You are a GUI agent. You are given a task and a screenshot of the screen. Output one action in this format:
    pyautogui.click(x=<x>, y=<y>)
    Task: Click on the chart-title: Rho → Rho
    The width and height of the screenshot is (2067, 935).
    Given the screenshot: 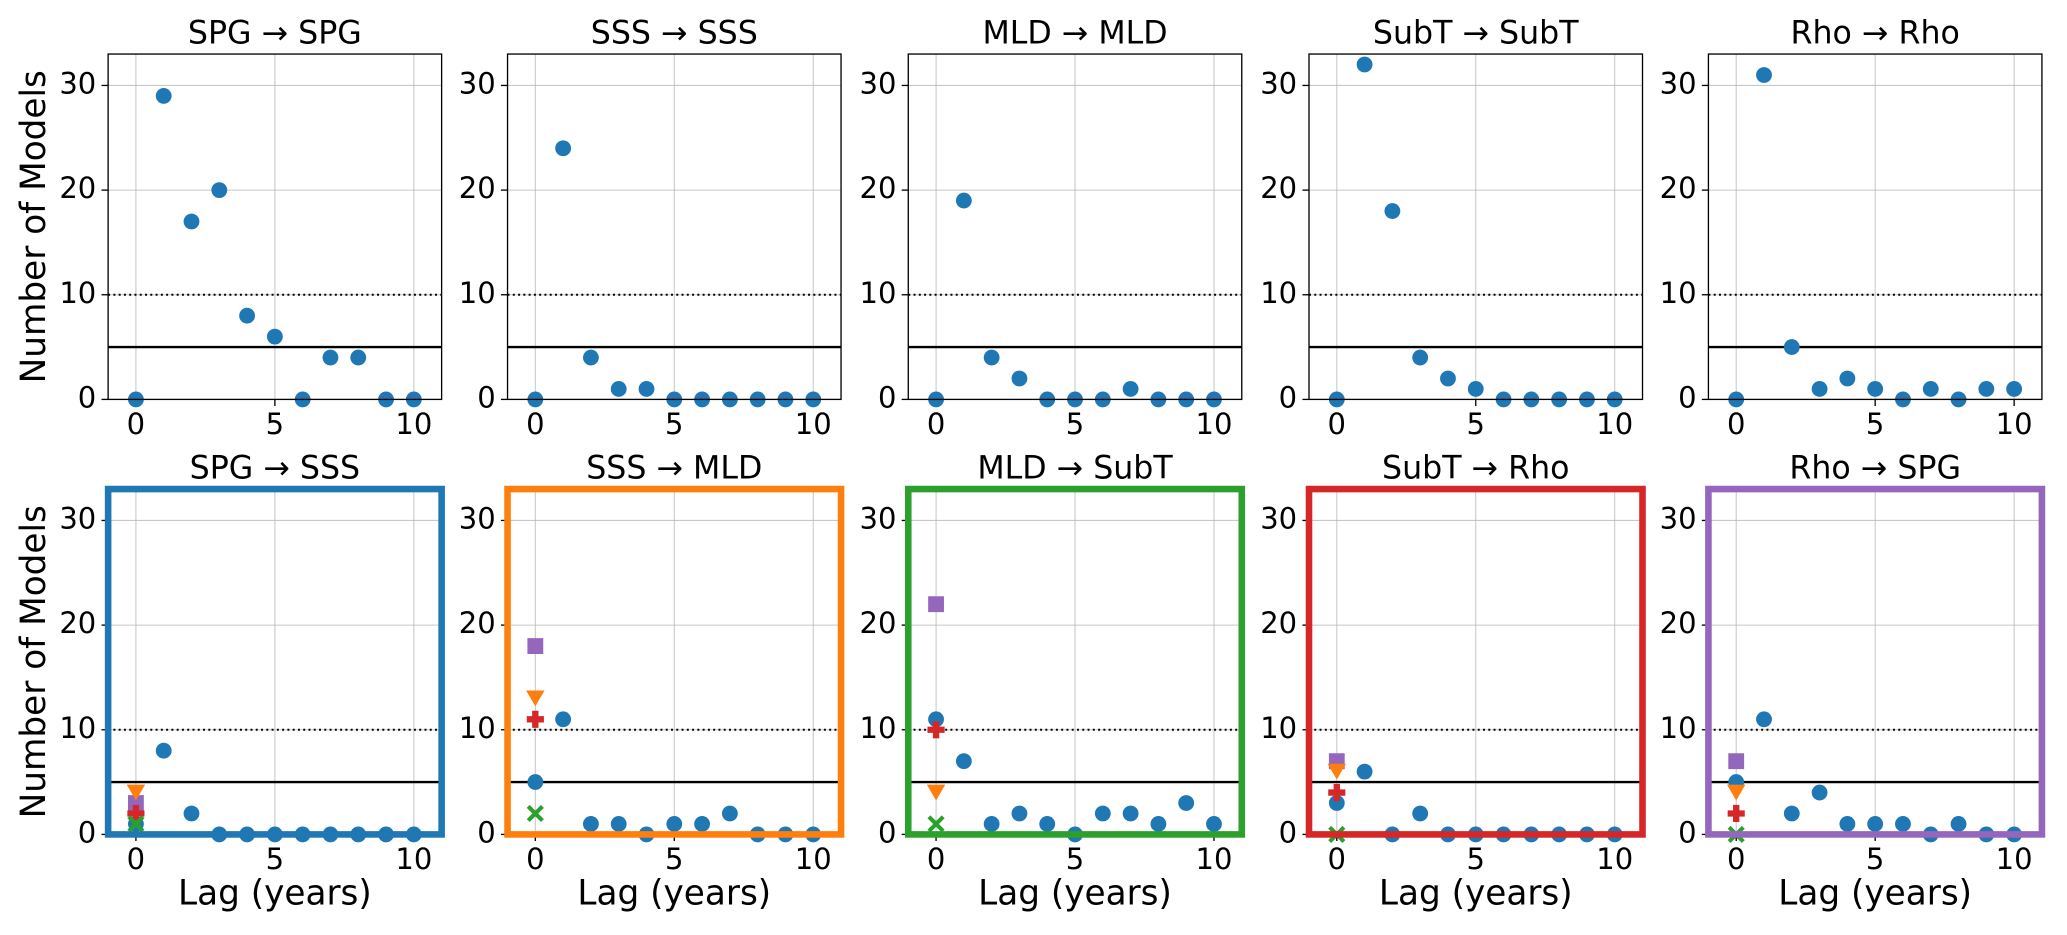 What is the action you would take?
    pyautogui.click(x=1874, y=33)
    